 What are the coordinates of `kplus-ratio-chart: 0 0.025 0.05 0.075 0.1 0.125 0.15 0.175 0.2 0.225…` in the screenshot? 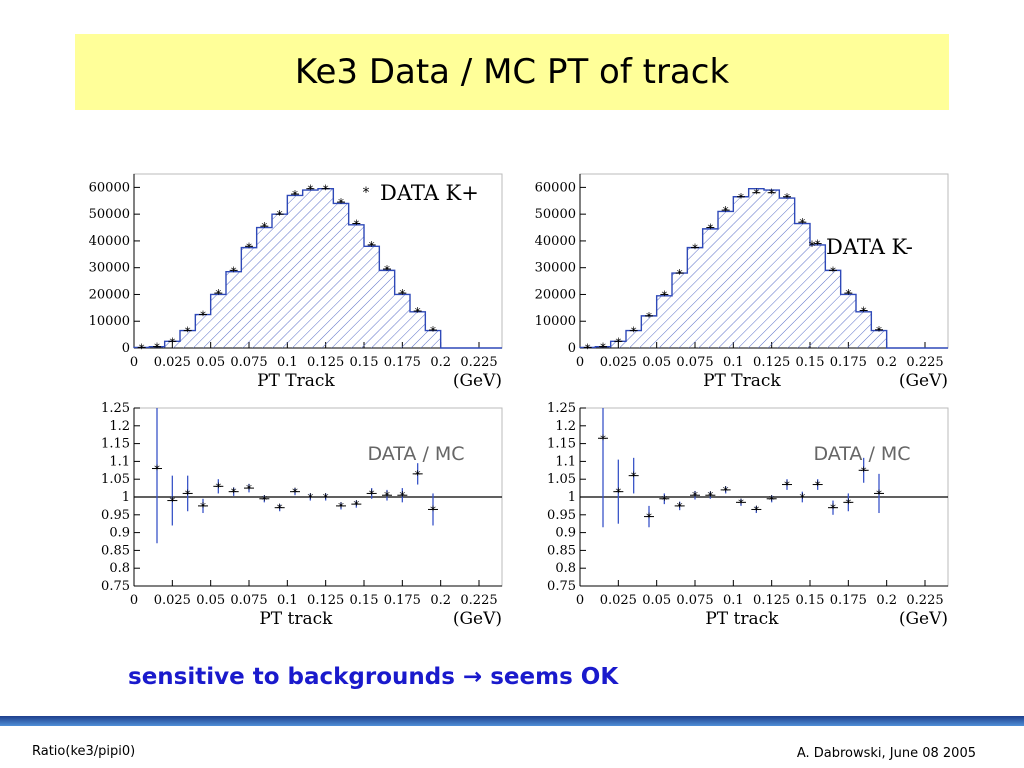 It's located at (286, 520).